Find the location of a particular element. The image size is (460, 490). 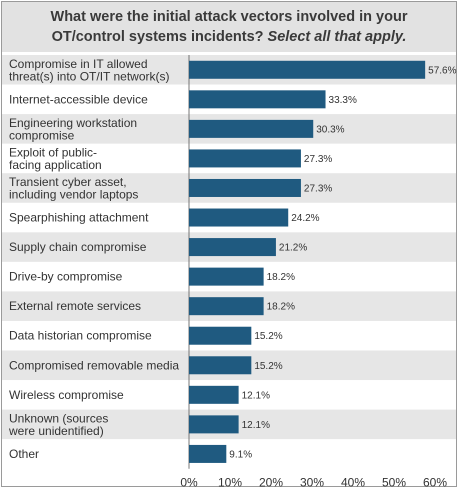

x-tick-label: 40% is located at coordinates (353, 483).